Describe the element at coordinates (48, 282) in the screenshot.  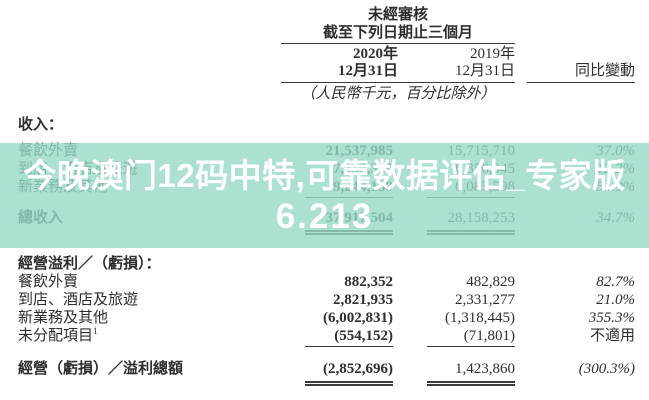
I see `row-label: 餐飲外賣` at that location.